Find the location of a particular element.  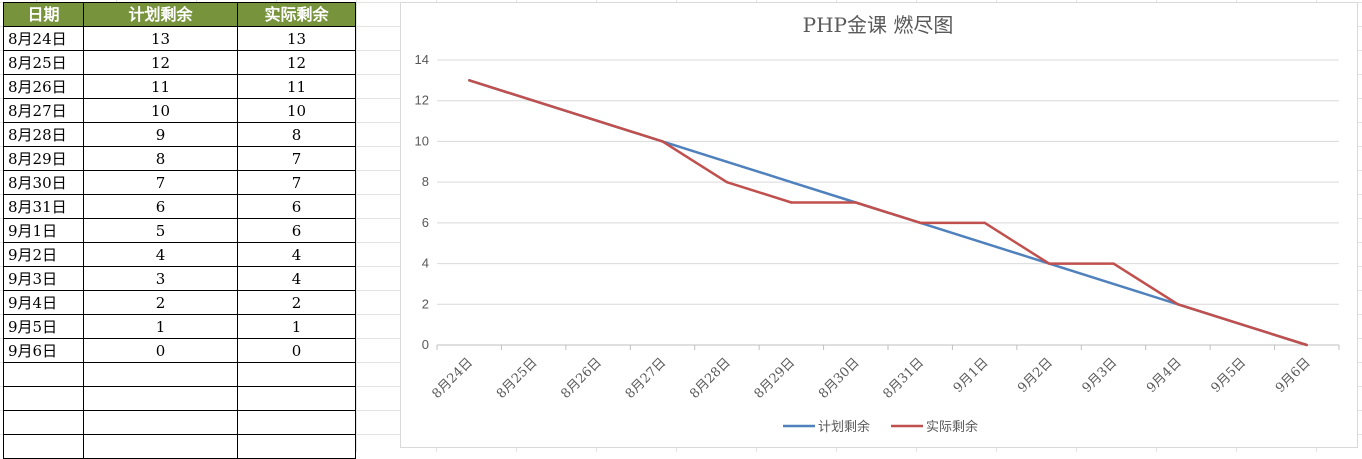

table-row: 8月27日 10 10 is located at coordinates (179, 110).